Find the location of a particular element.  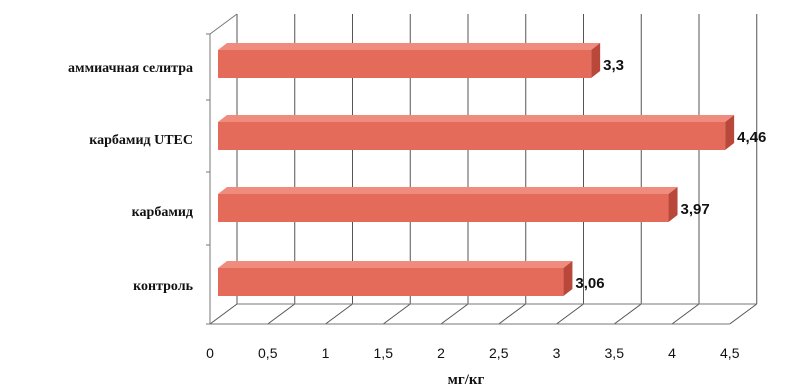

data-label: 4,46 is located at coordinates (751, 137).